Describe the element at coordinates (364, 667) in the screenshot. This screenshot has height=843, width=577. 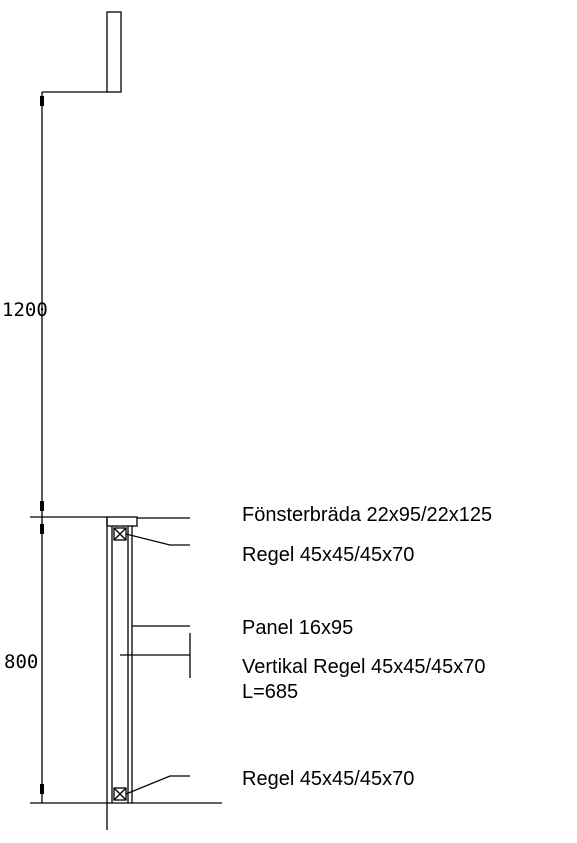
I see `label-vertical-rail: Vertikal Regel 45x45/45x70` at that location.